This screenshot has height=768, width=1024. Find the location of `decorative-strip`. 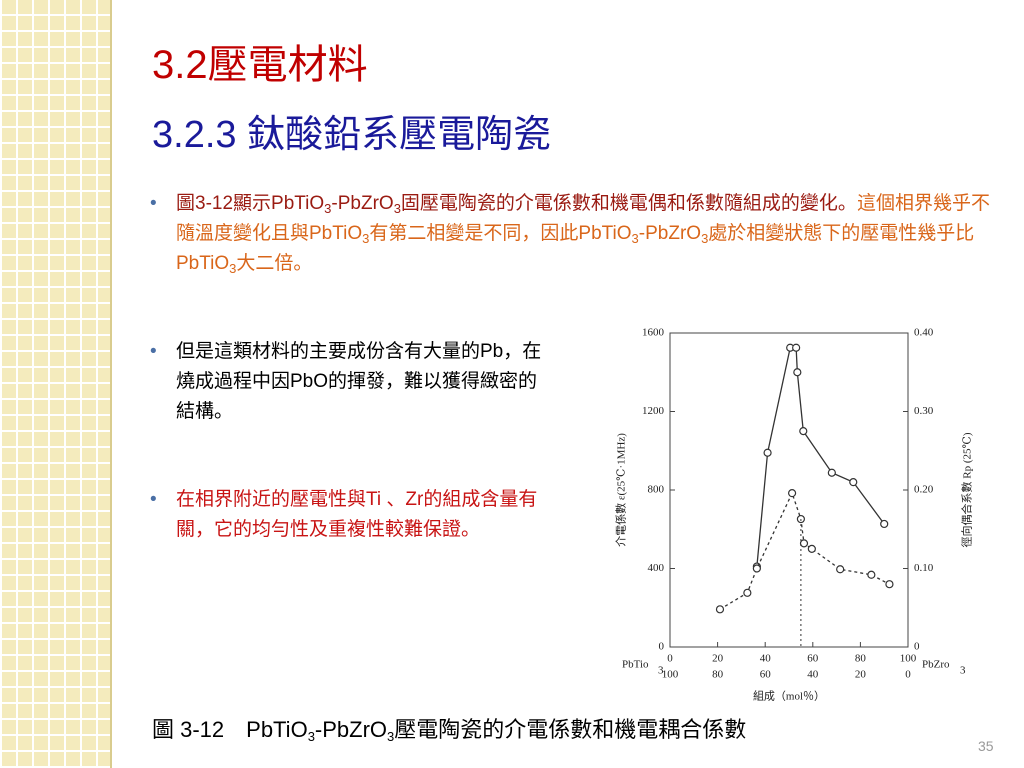

decorative-strip is located at coordinates (56, 384).